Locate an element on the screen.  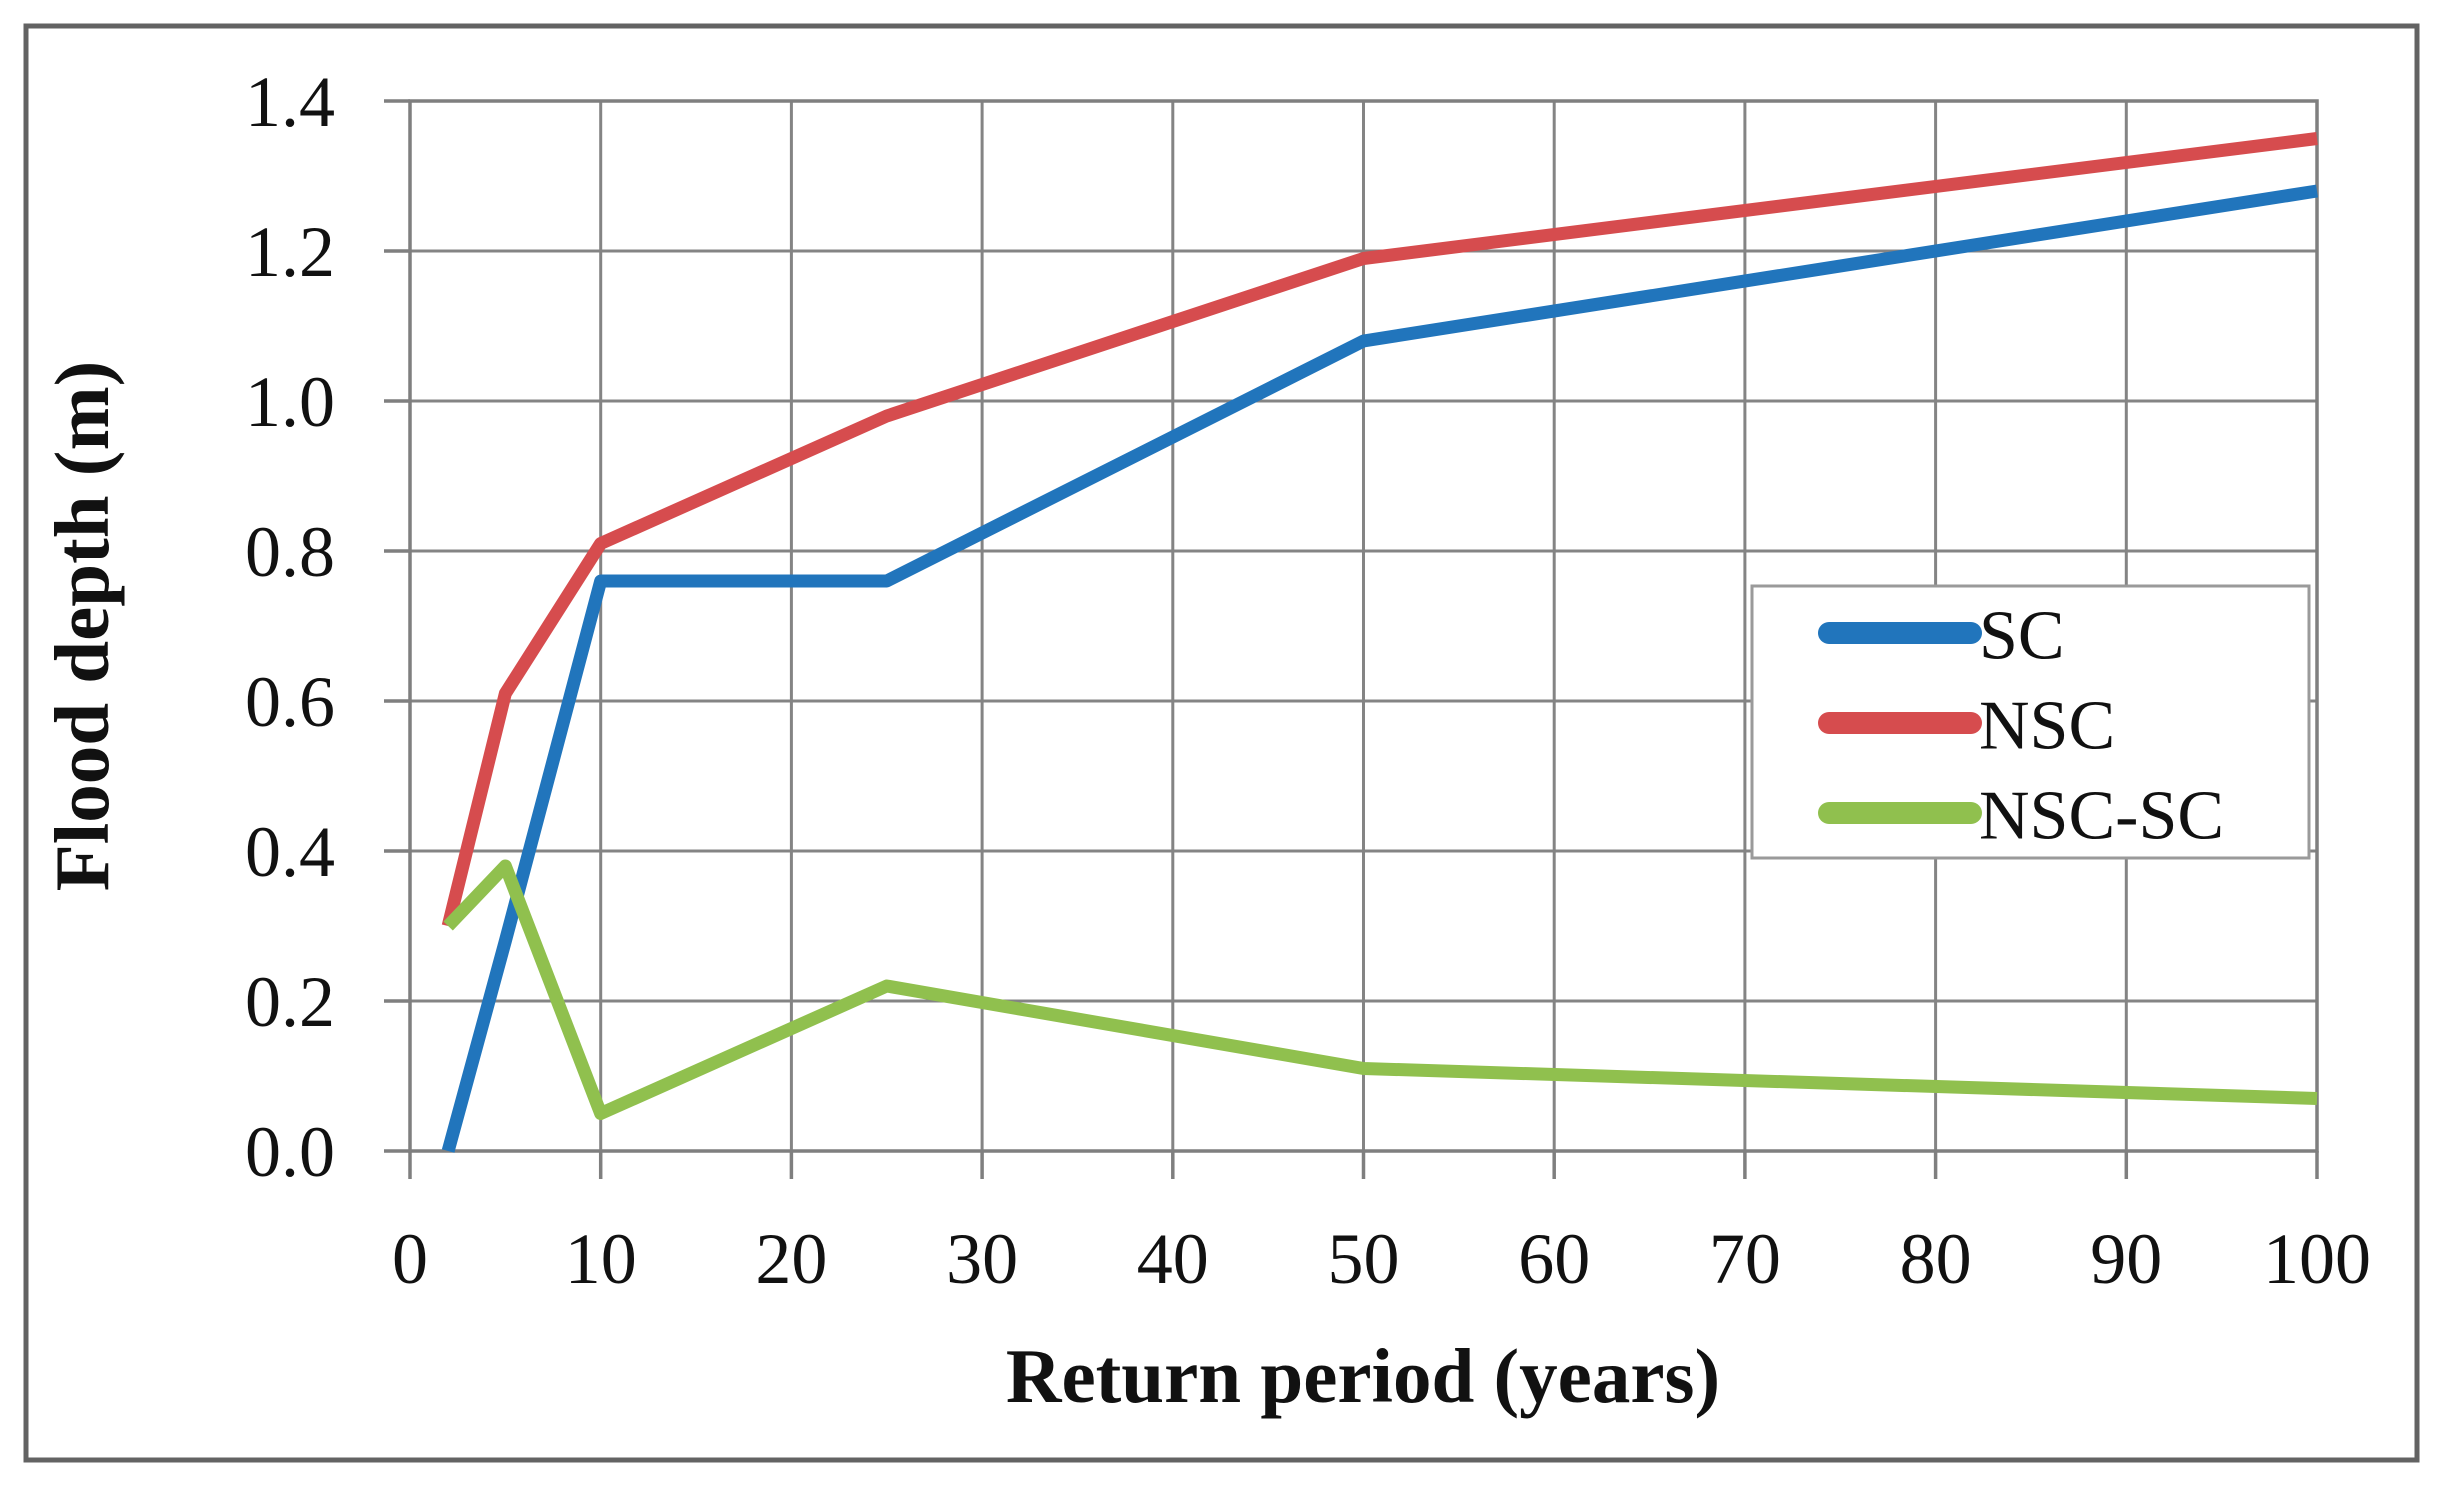
x-axis-title: Return period (years) is located at coordinates (1363, 1376).